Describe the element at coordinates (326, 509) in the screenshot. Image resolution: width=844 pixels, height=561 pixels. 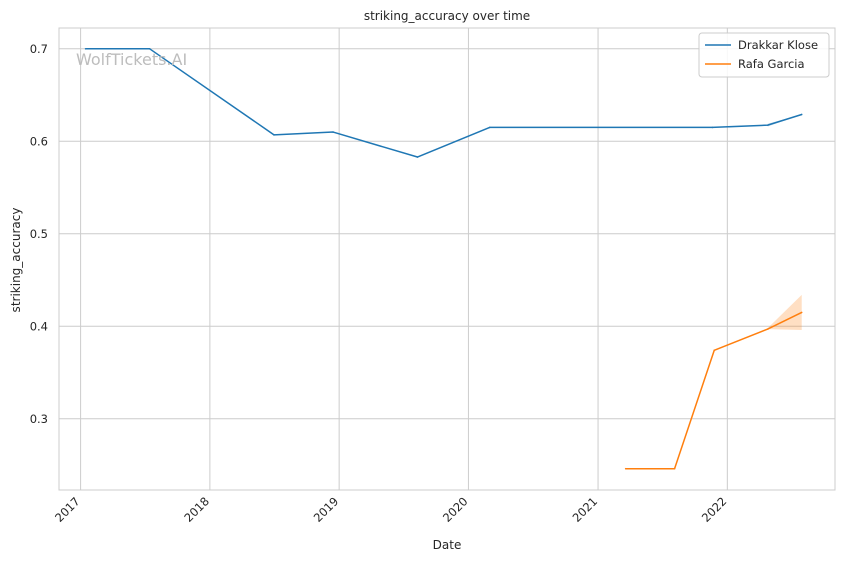
I see `x-tick-label: 2019` at that location.